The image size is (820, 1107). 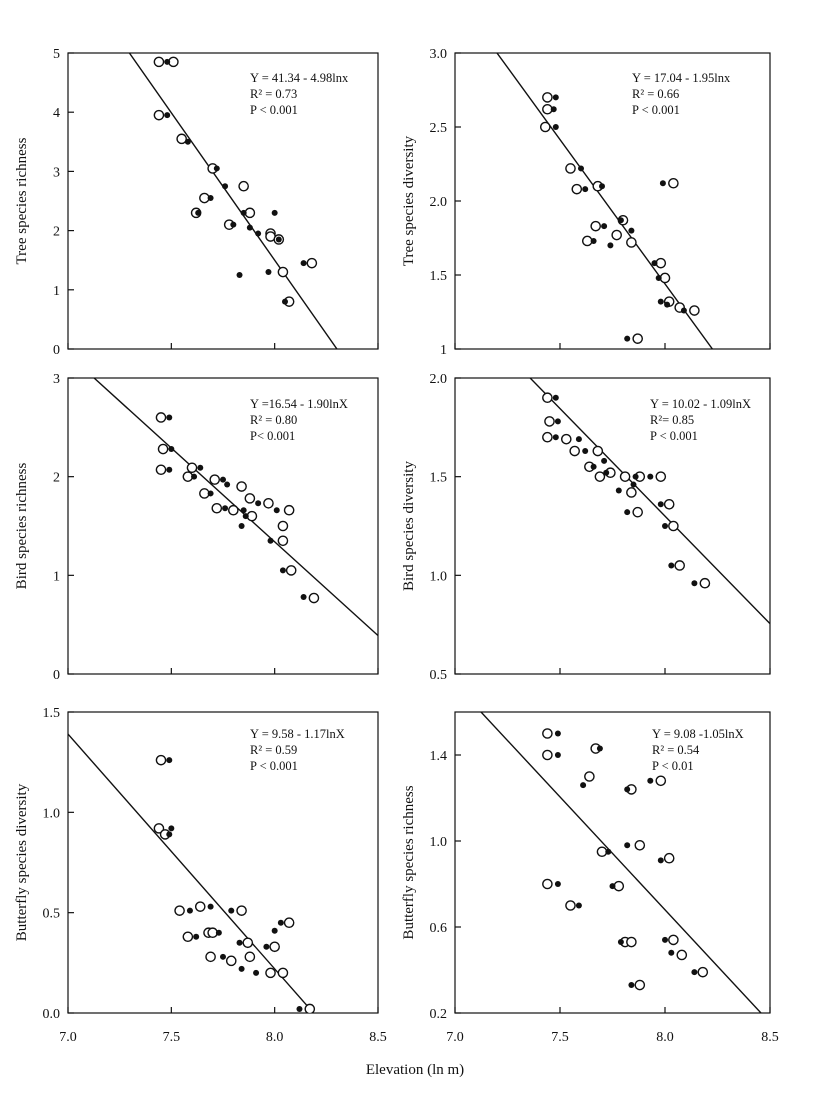 I want to click on y-axis-label: Bird species richness, so click(x=22, y=526).